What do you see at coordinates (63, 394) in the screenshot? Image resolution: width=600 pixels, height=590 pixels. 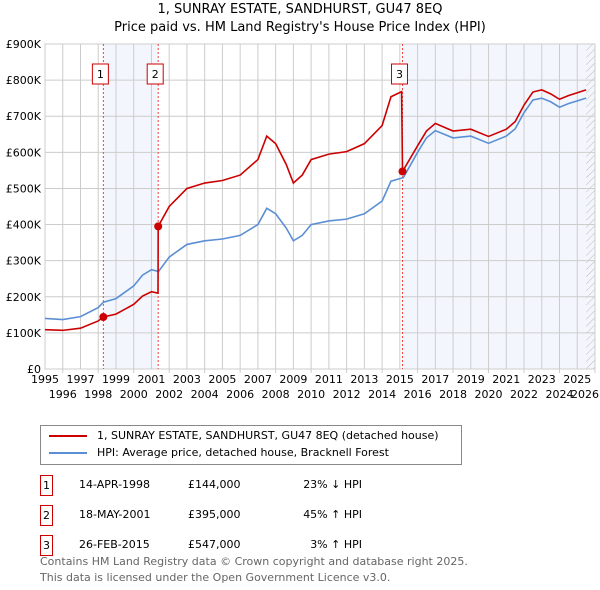 I see `x-tick-label: 1996` at bounding box center [63, 394].